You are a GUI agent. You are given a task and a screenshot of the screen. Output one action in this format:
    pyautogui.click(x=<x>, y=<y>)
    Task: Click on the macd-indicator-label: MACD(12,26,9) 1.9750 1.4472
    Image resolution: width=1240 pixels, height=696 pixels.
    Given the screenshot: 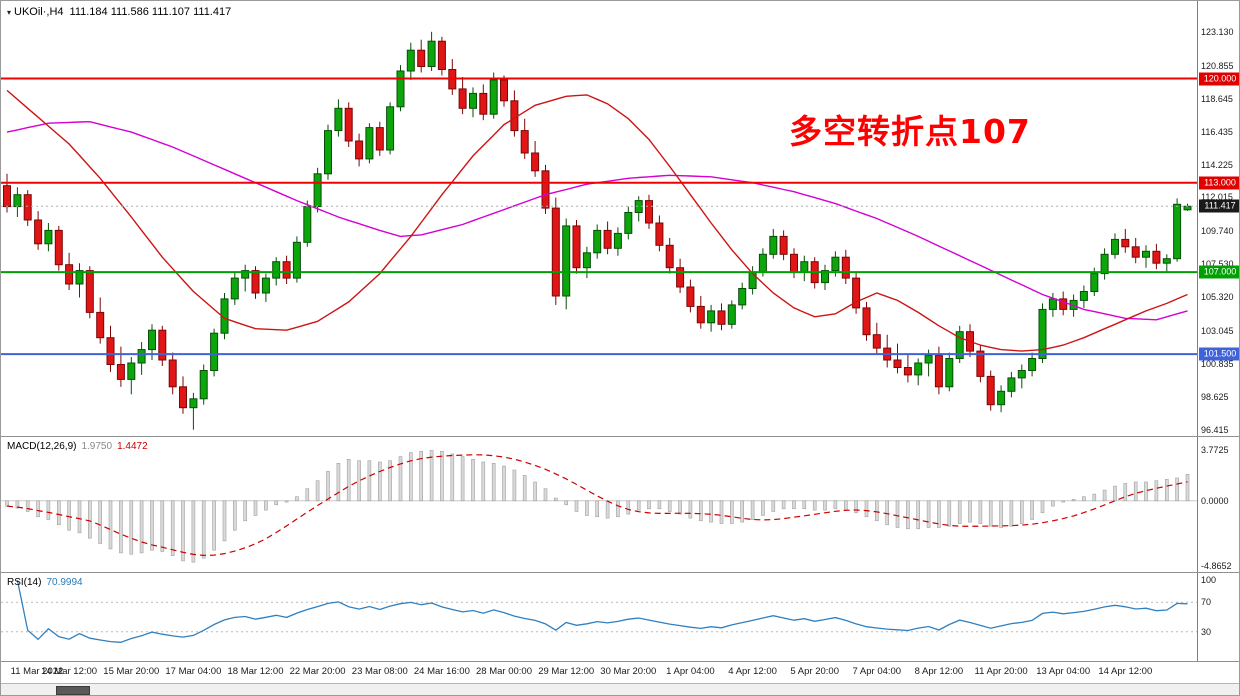 What is the action you would take?
    pyautogui.click(x=77, y=446)
    